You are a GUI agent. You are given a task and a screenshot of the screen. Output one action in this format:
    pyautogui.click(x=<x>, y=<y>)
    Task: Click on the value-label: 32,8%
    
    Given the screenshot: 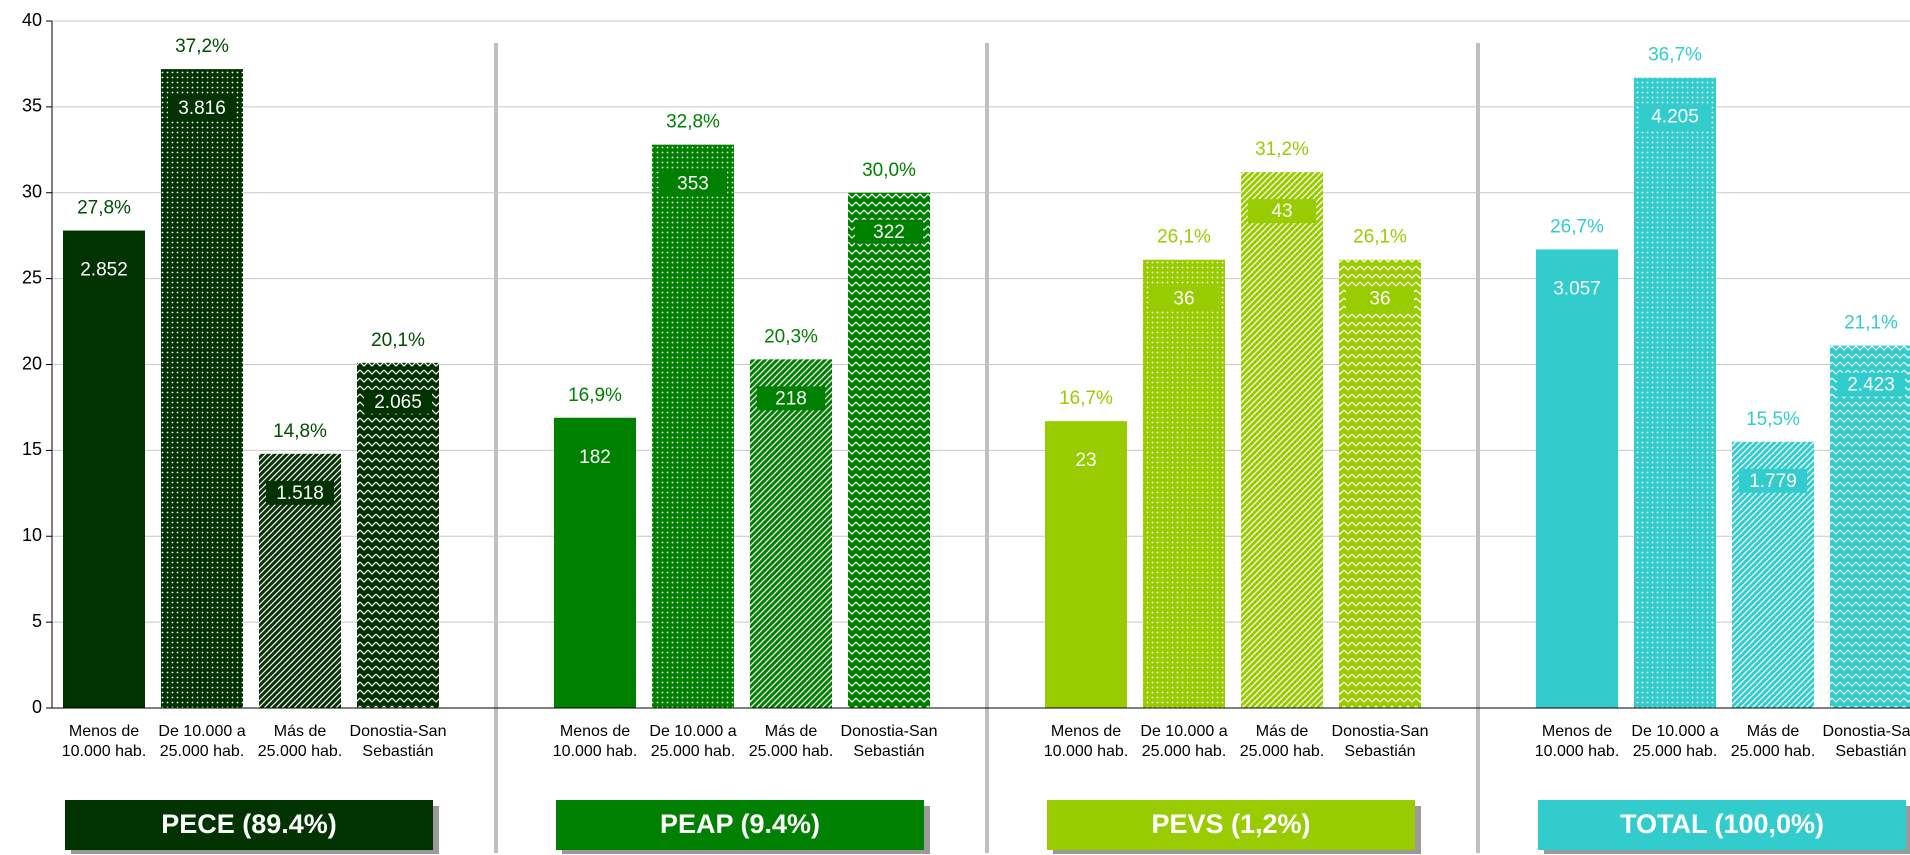 What is the action you would take?
    pyautogui.click(x=693, y=122)
    